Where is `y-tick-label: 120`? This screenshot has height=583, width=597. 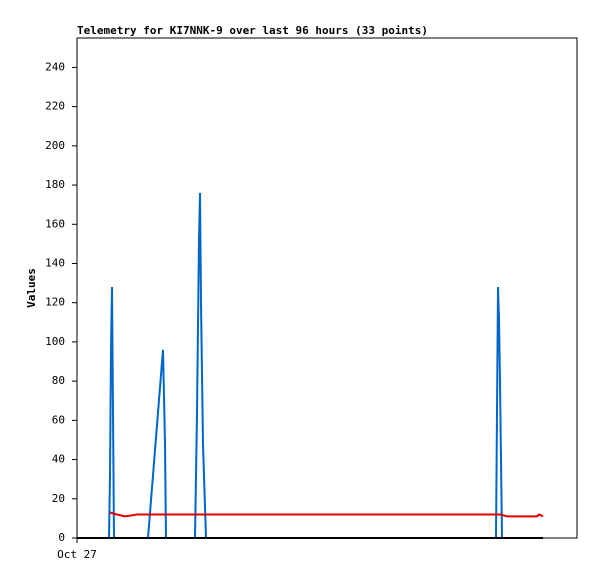 y-tick-label: 120 is located at coordinates (55, 302).